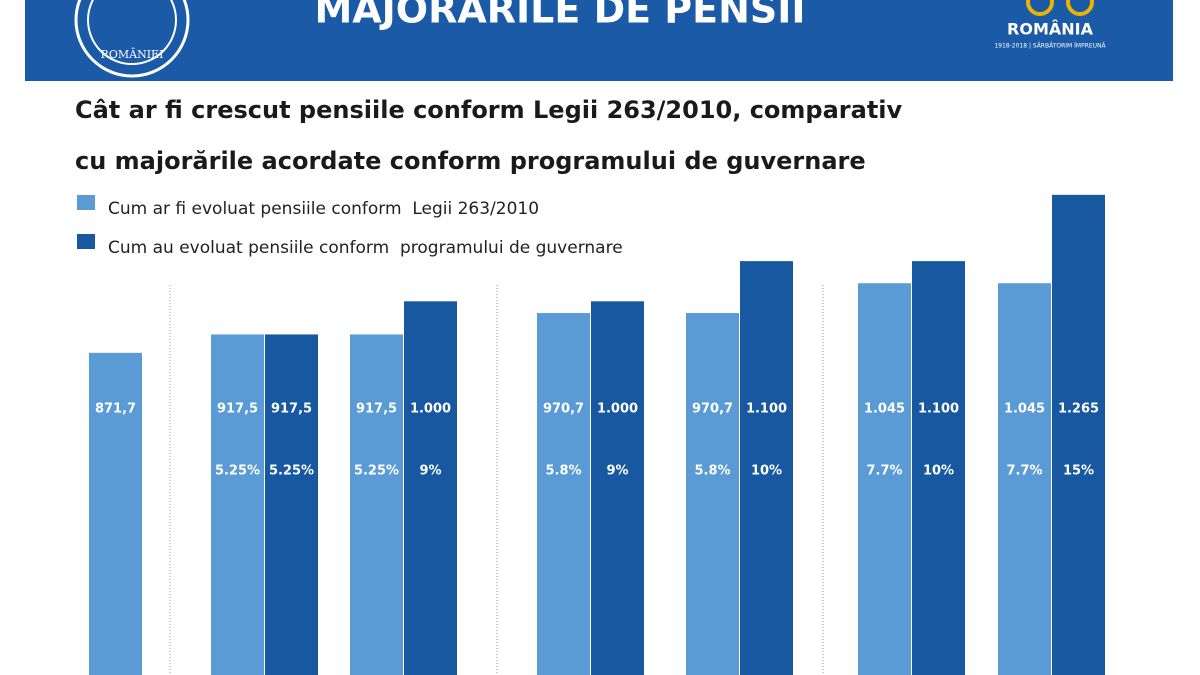 The width and height of the screenshot is (1200, 675). What do you see at coordinates (1050, 46) in the screenshot?
I see `brand-tagline: 1918-2018 | SĂRBĂTORIM ÎMPREUNĂ` at bounding box center [1050, 46].